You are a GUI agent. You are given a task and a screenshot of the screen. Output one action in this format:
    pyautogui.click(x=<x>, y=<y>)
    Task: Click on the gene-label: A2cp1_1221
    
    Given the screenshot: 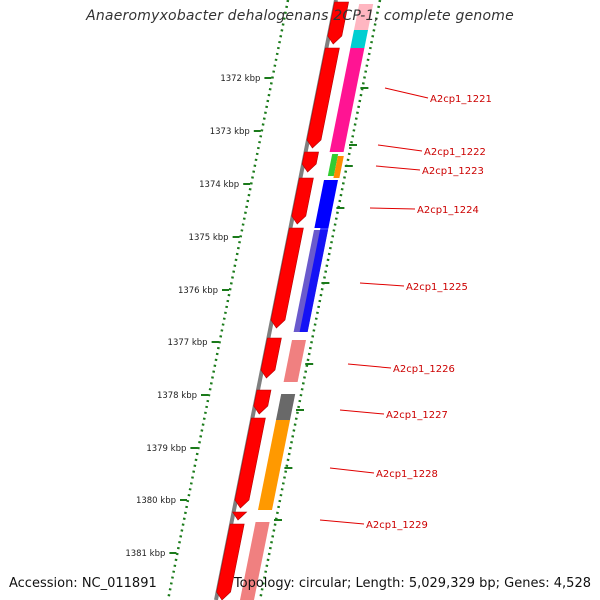 What is the action you would take?
    pyautogui.click(x=461, y=99)
    